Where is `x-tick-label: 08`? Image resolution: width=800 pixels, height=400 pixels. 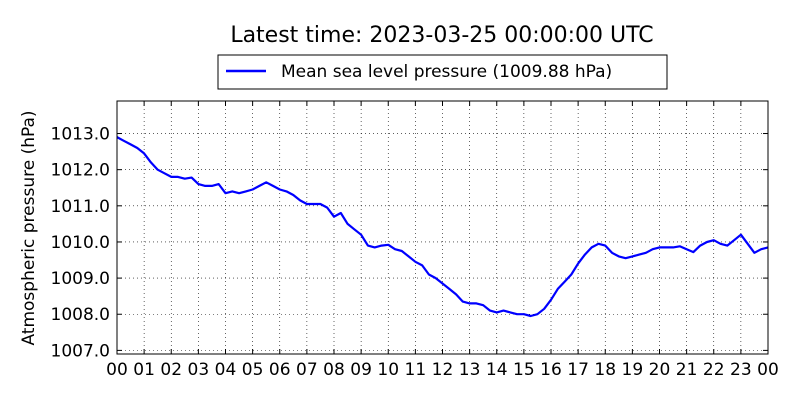 x-tick-label: 08 is located at coordinates (334, 370).